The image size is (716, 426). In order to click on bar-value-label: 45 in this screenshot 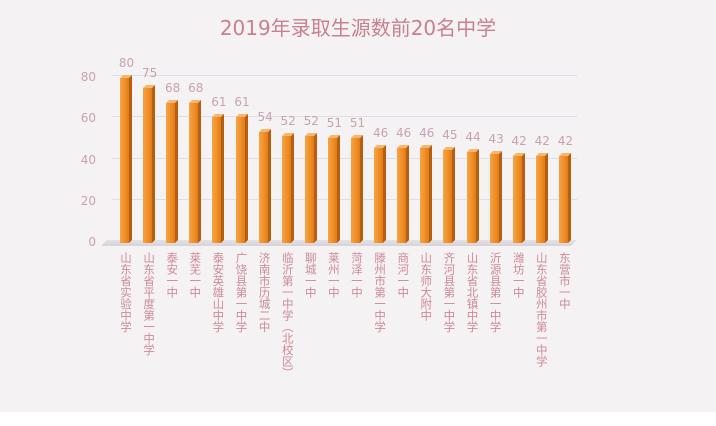, I will do `click(450, 135)`.